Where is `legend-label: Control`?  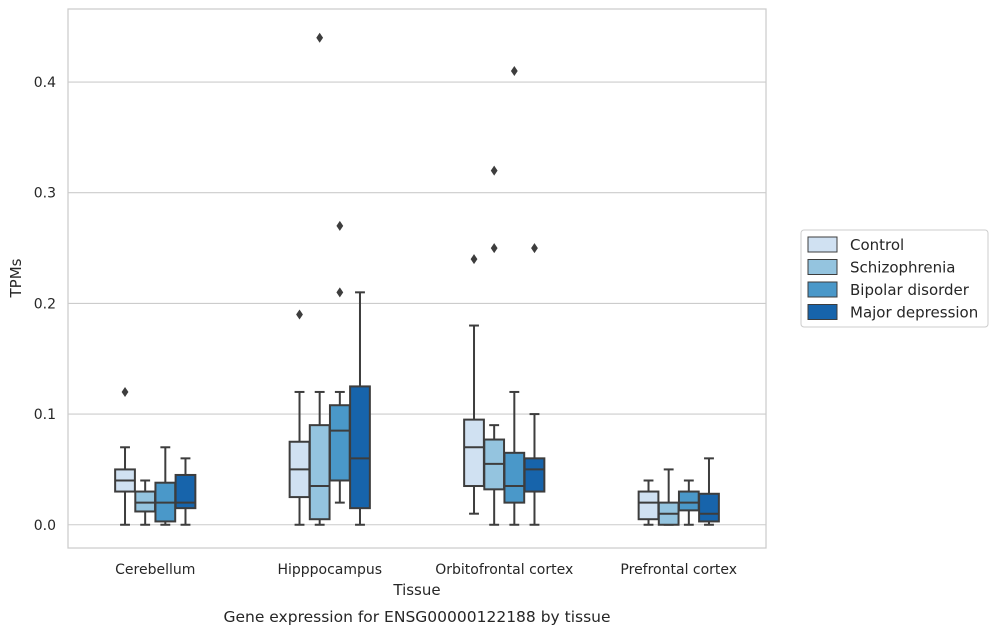 legend-label: Control is located at coordinates (877, 245).